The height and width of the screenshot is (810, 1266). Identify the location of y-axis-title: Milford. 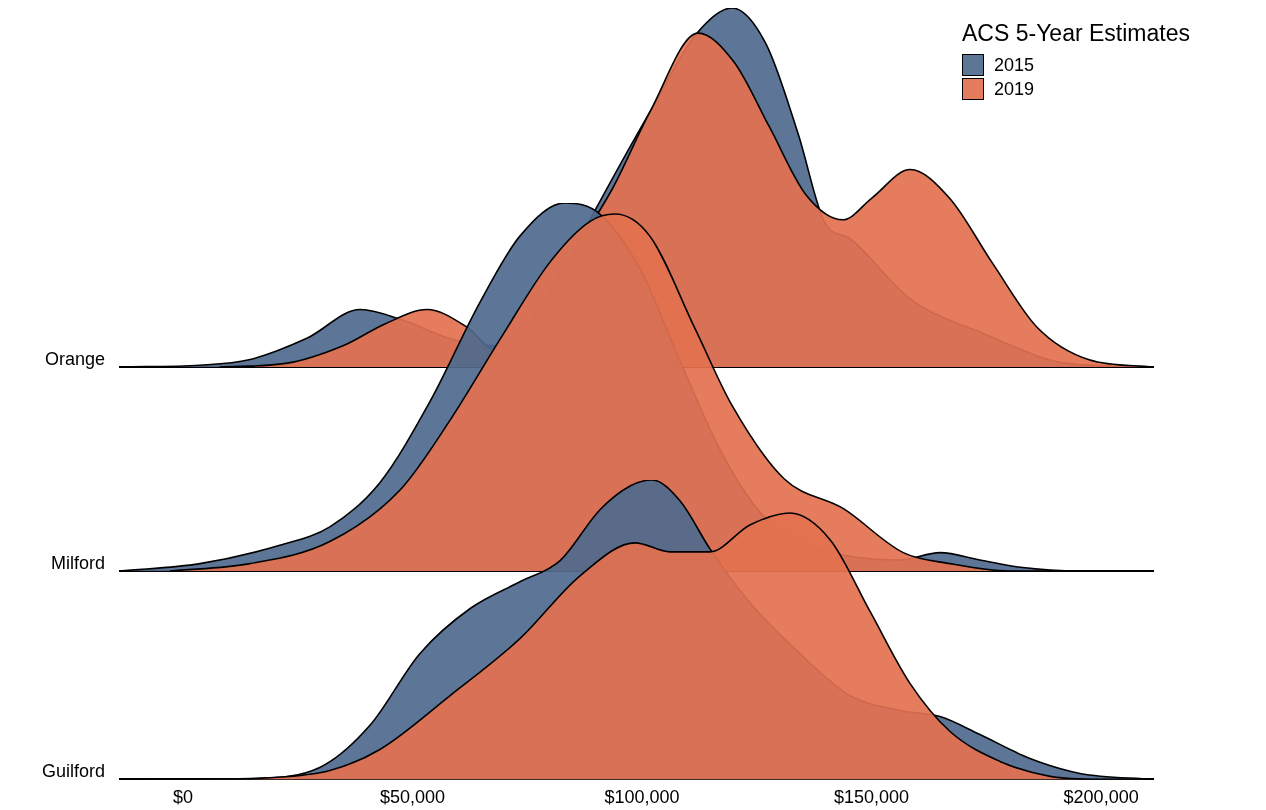
(77, 562).